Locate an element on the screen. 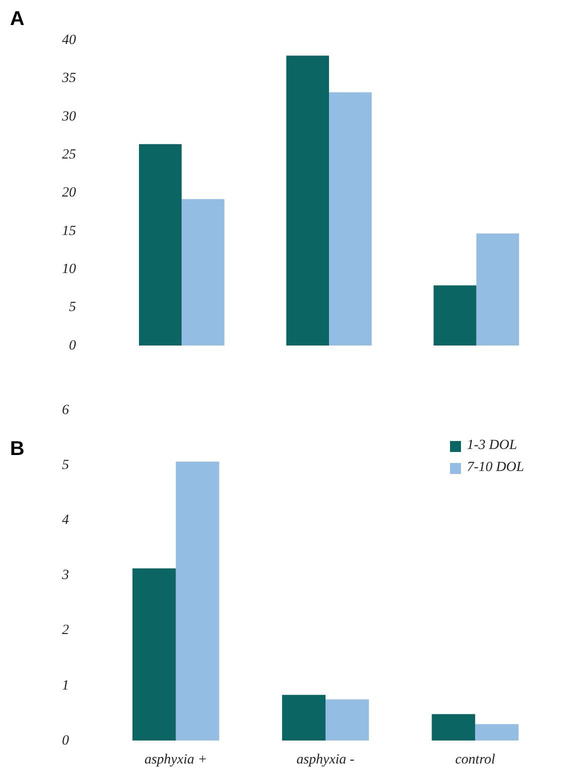  y-tick-label: 3 is located at coordinates (65, 576).